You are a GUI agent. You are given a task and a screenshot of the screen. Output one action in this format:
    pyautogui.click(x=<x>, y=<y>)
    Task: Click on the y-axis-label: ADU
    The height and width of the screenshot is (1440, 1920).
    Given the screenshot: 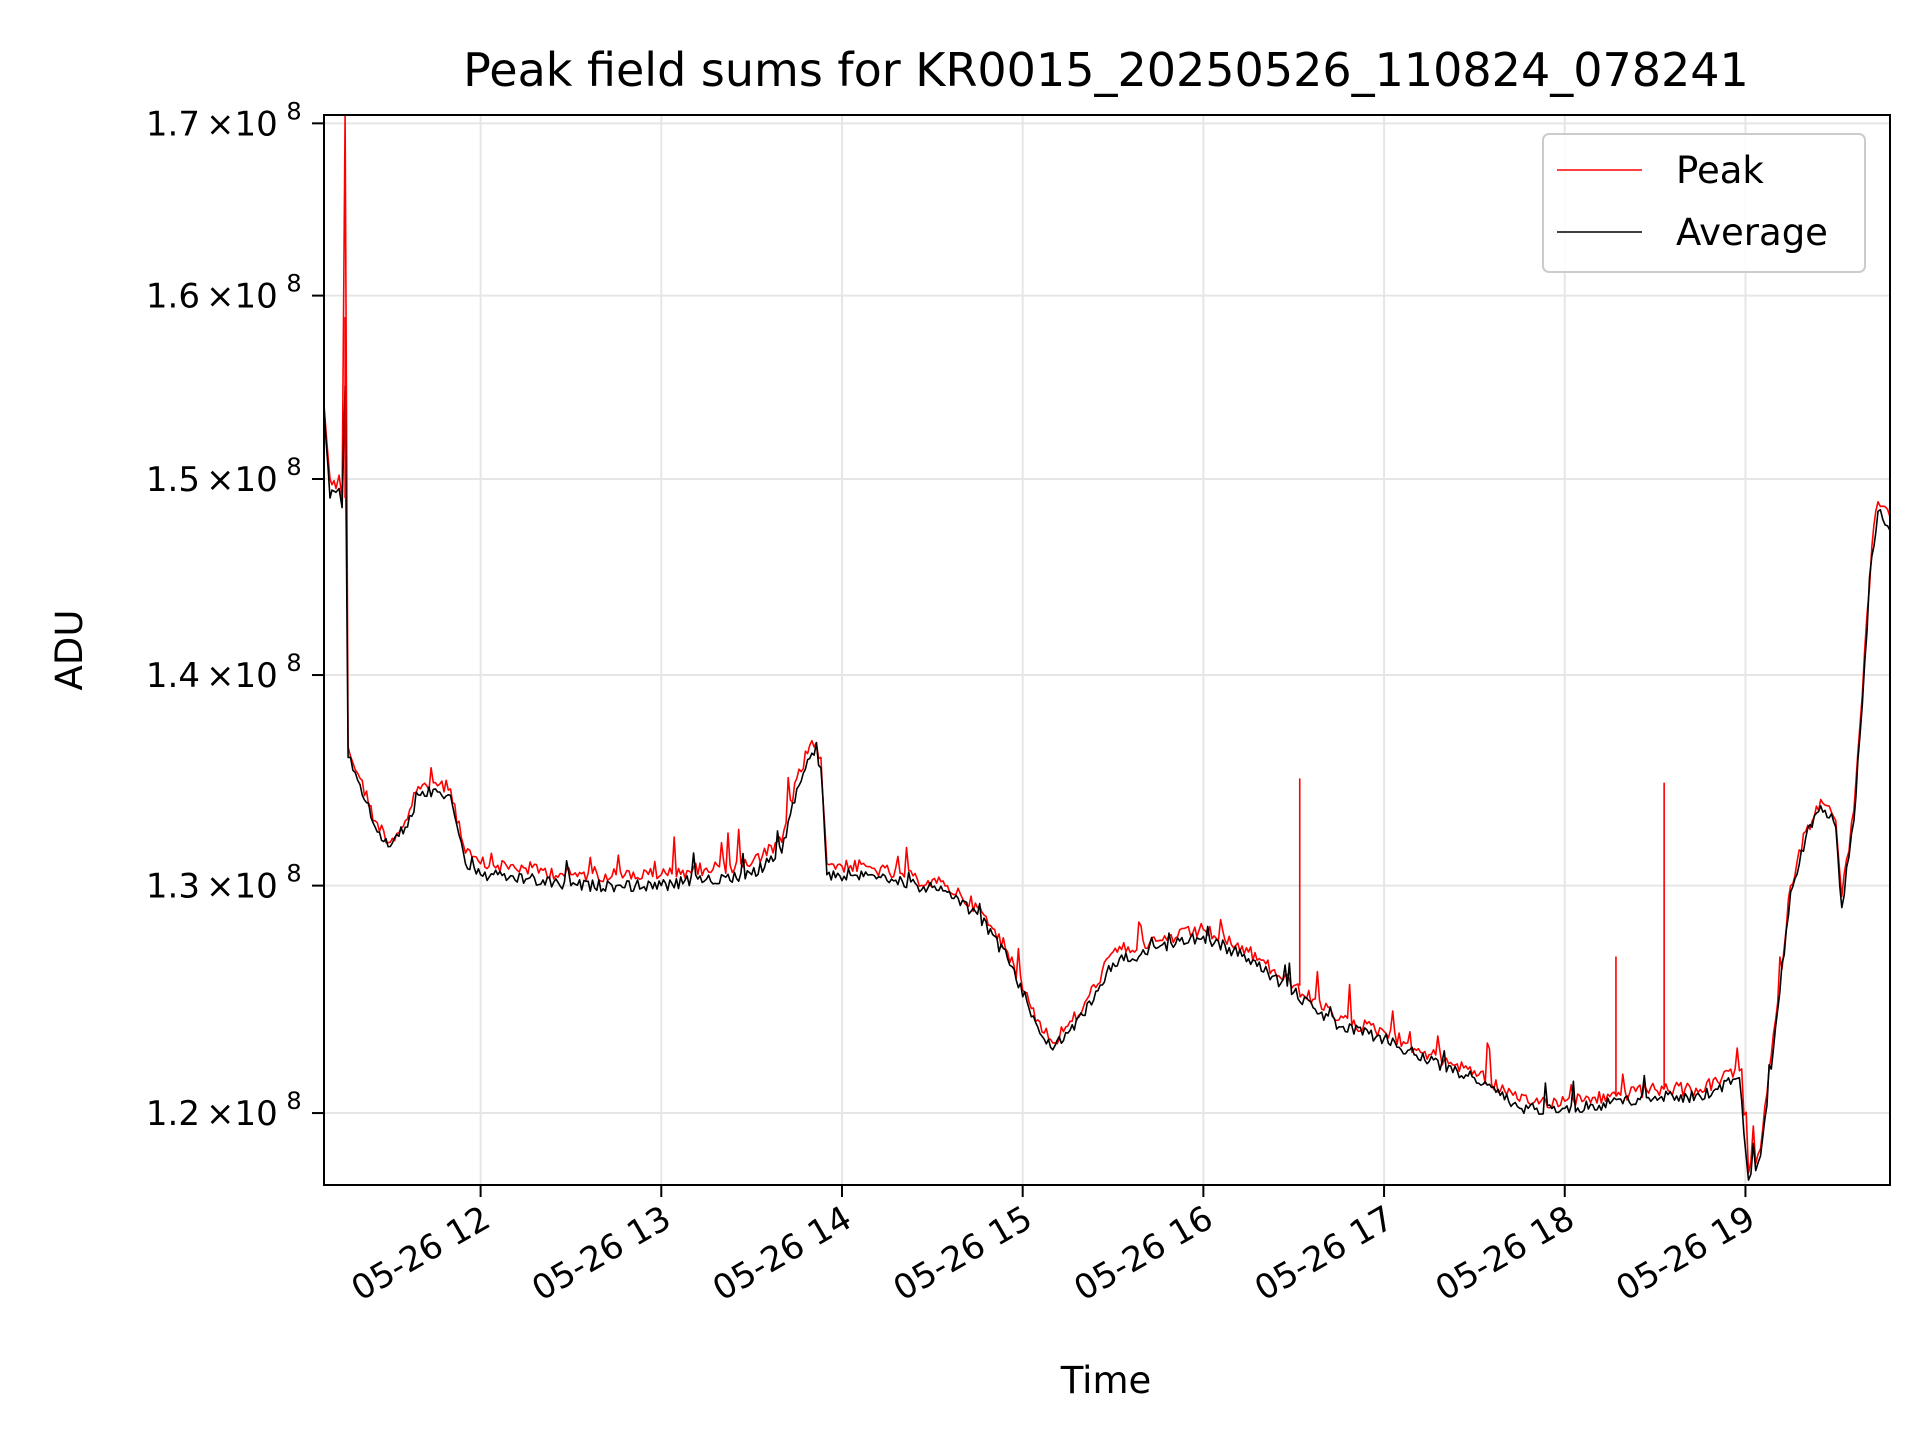 What is the action you would take?
    pyautogui.click(x=69, y=650)
    